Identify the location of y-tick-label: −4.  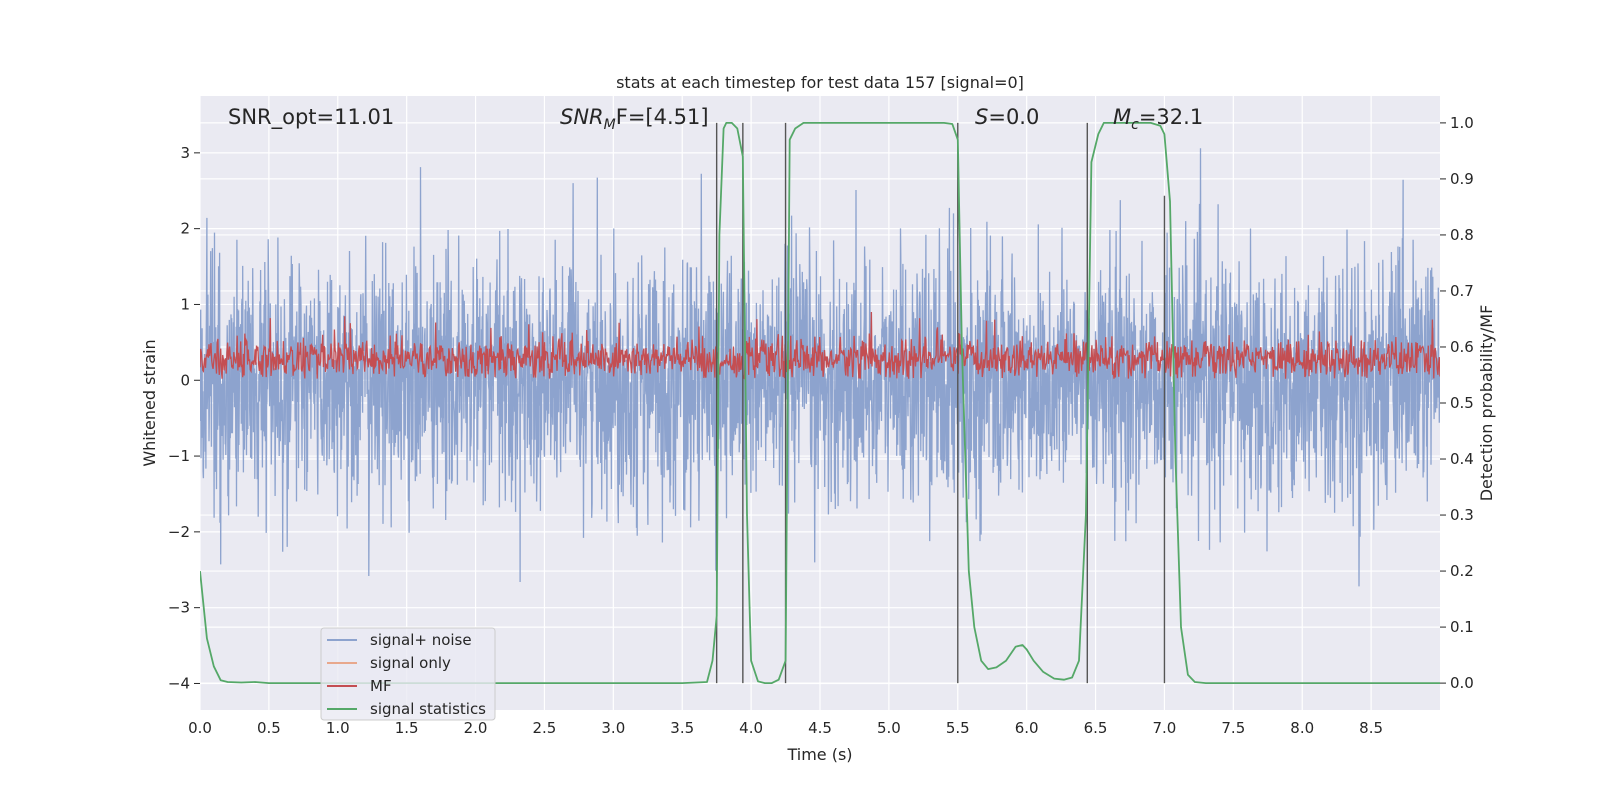
(179, 683).